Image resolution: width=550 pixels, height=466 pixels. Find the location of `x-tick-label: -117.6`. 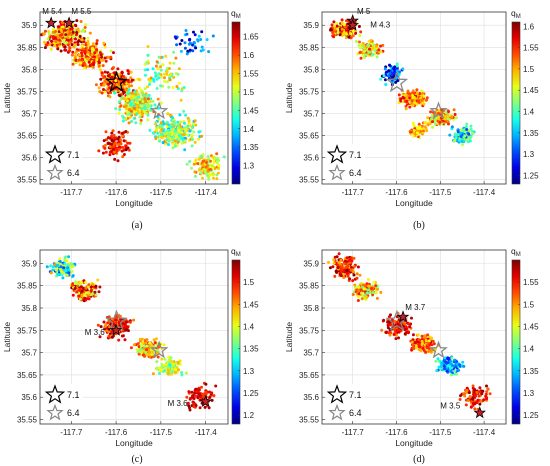

x-tick-label: -117.6 is located at coordinates (396, 432).